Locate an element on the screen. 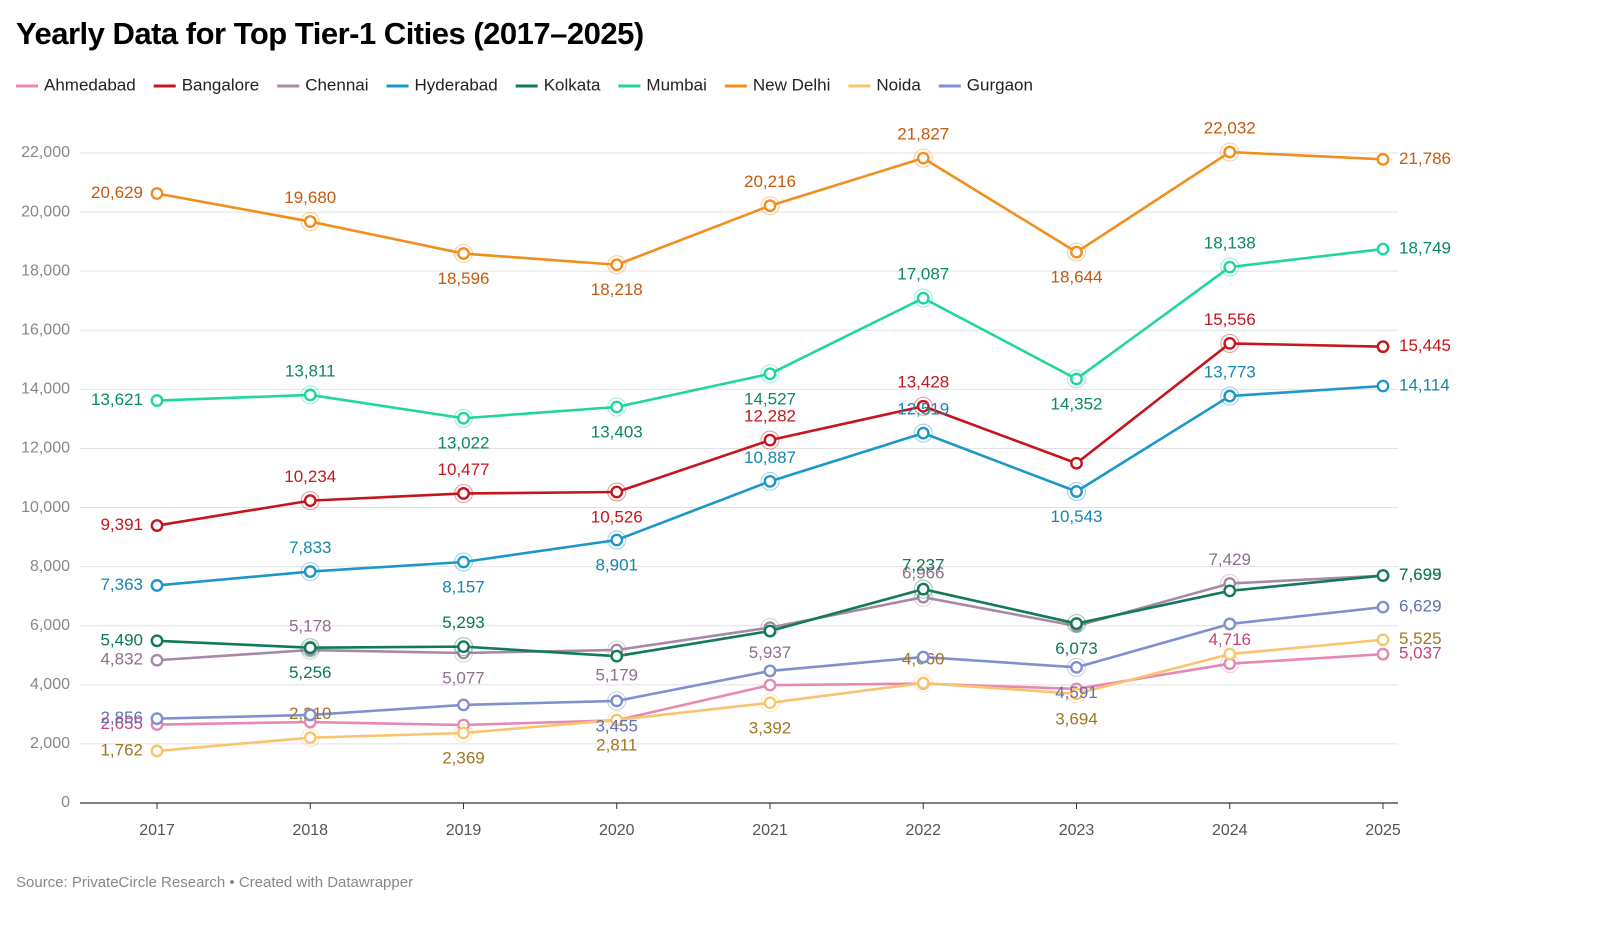  data-label: 7,429 is located at coordinates (1229, 559).